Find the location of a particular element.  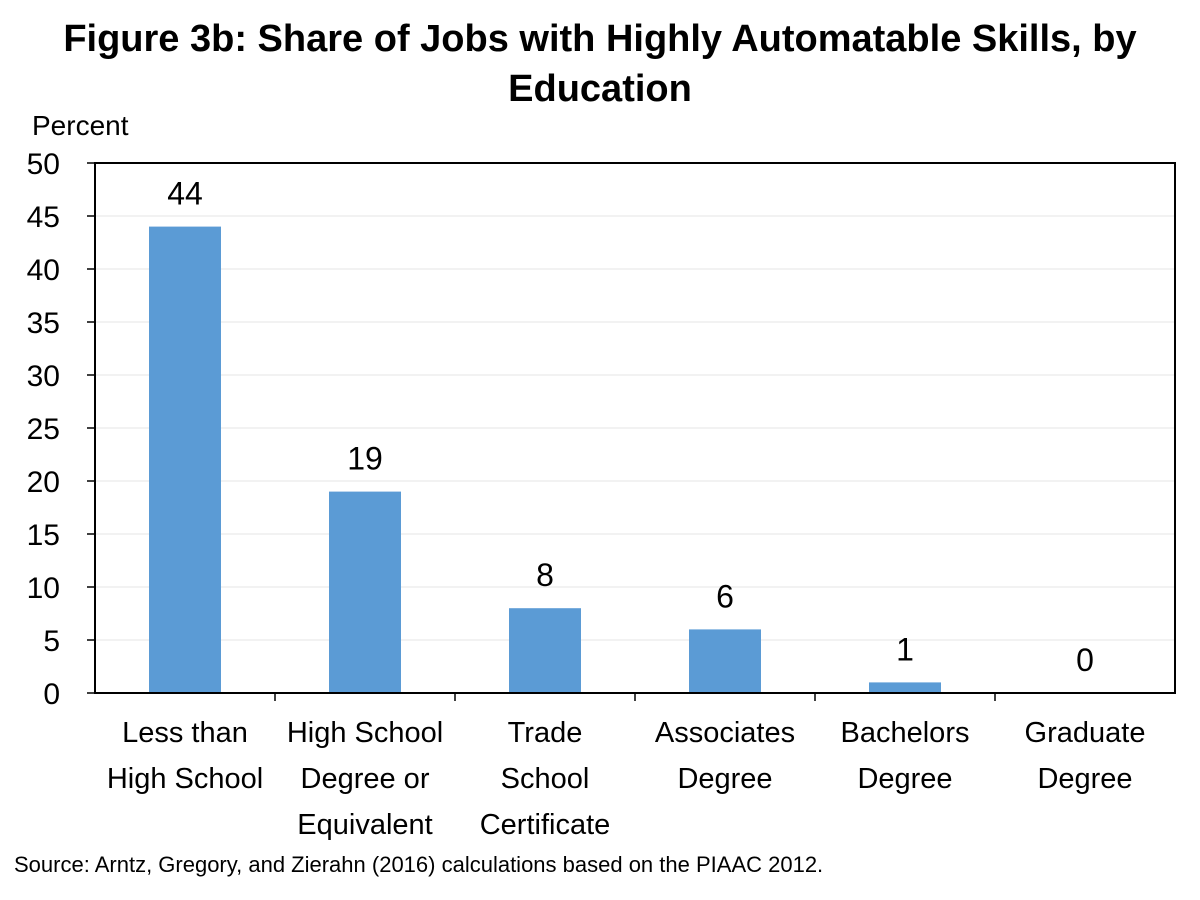

data-label: 6 is located at coordinates (725, 596).